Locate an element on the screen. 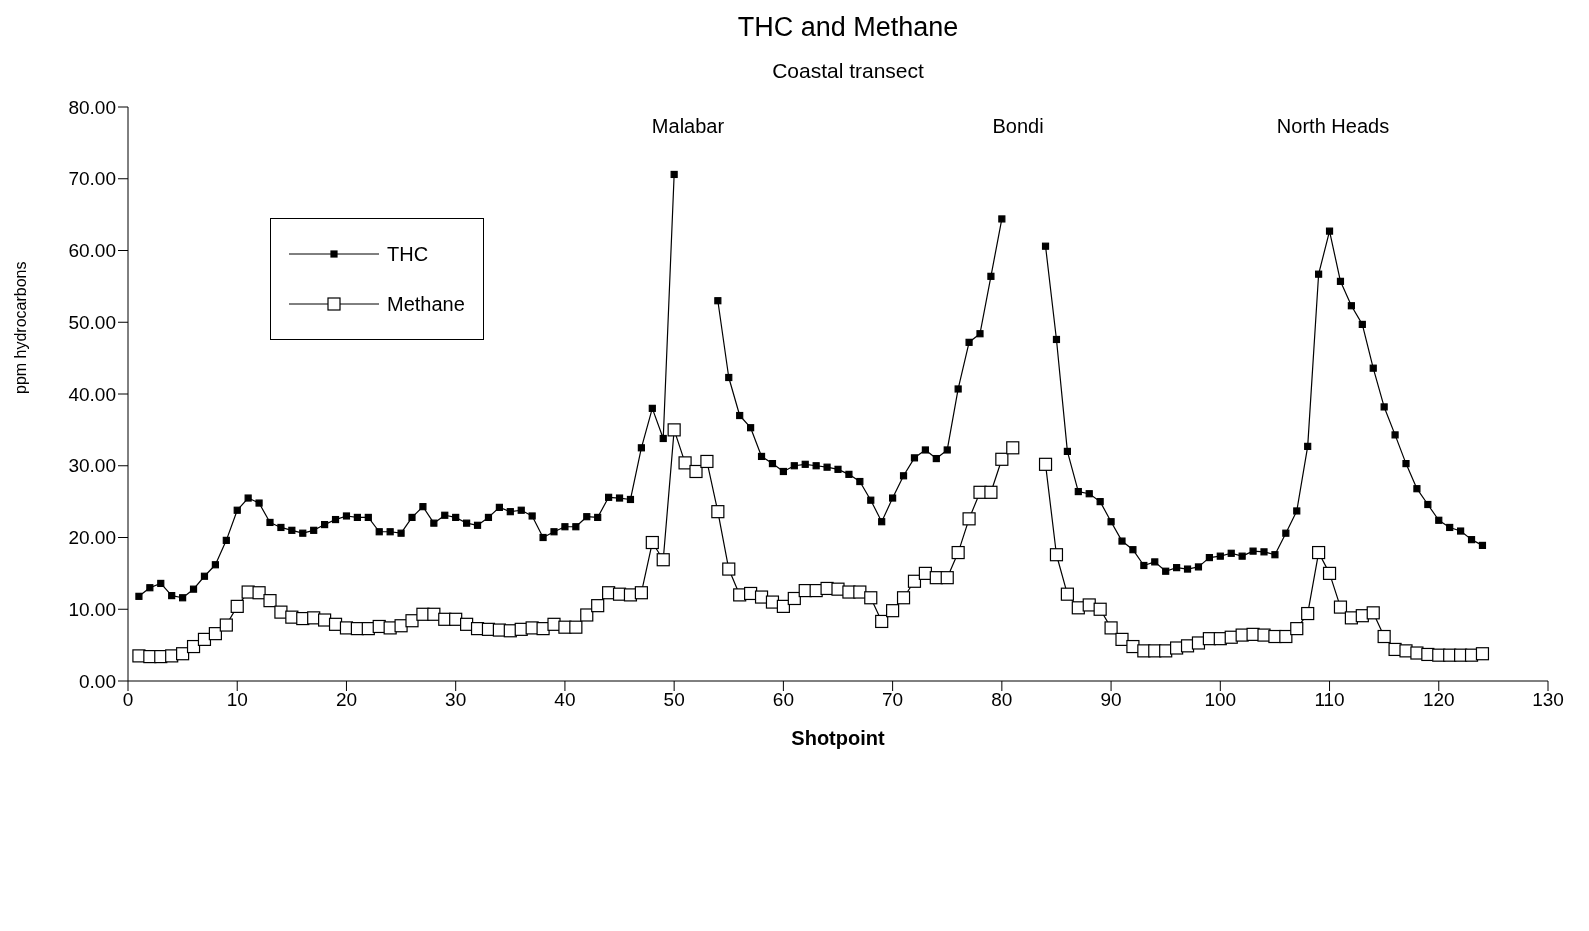  annotation: Bondi is located at coordinates (1018, 126).